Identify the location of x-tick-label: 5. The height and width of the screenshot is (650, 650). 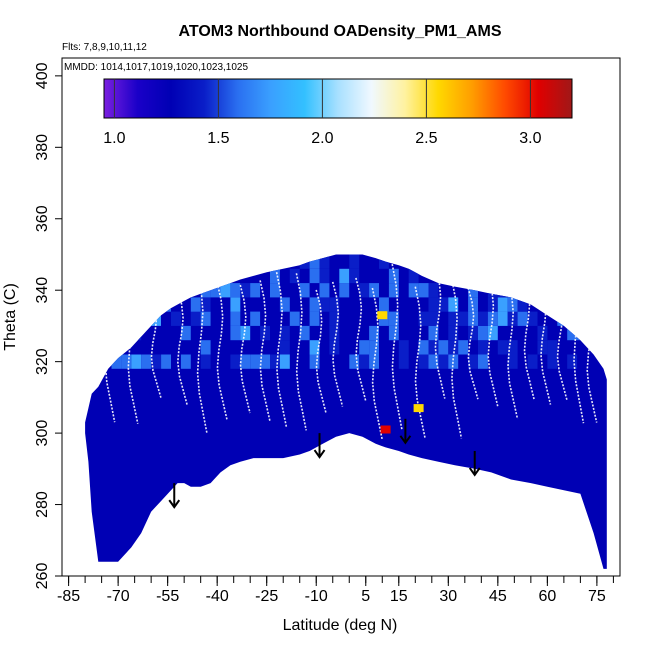
(365, 596).